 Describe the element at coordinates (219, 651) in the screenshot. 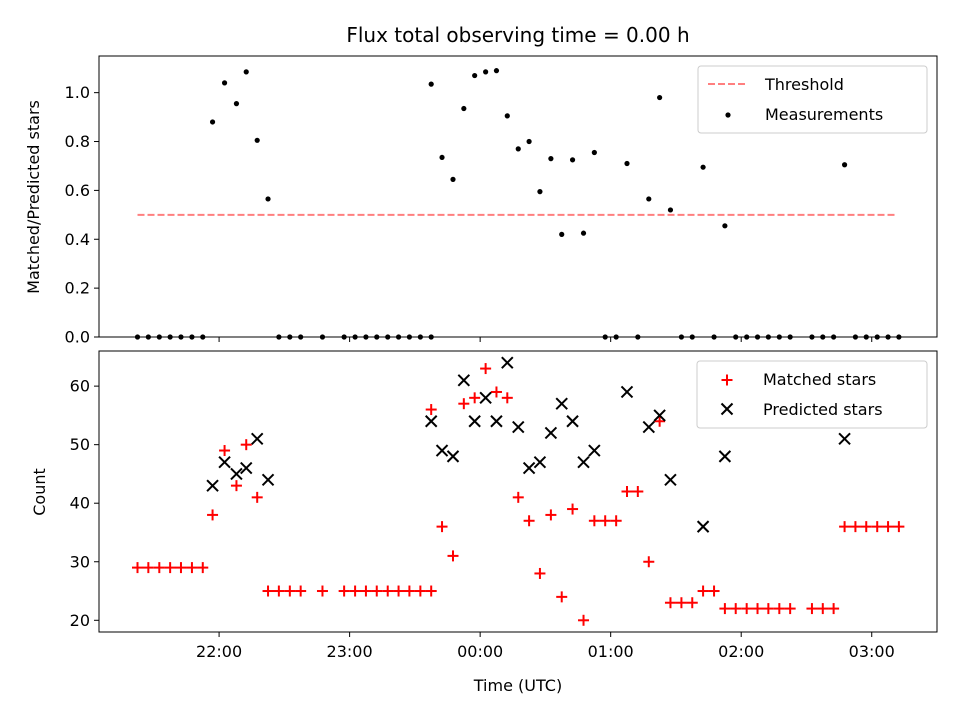

I see `count-x-tick-label: 22:00` at that location.